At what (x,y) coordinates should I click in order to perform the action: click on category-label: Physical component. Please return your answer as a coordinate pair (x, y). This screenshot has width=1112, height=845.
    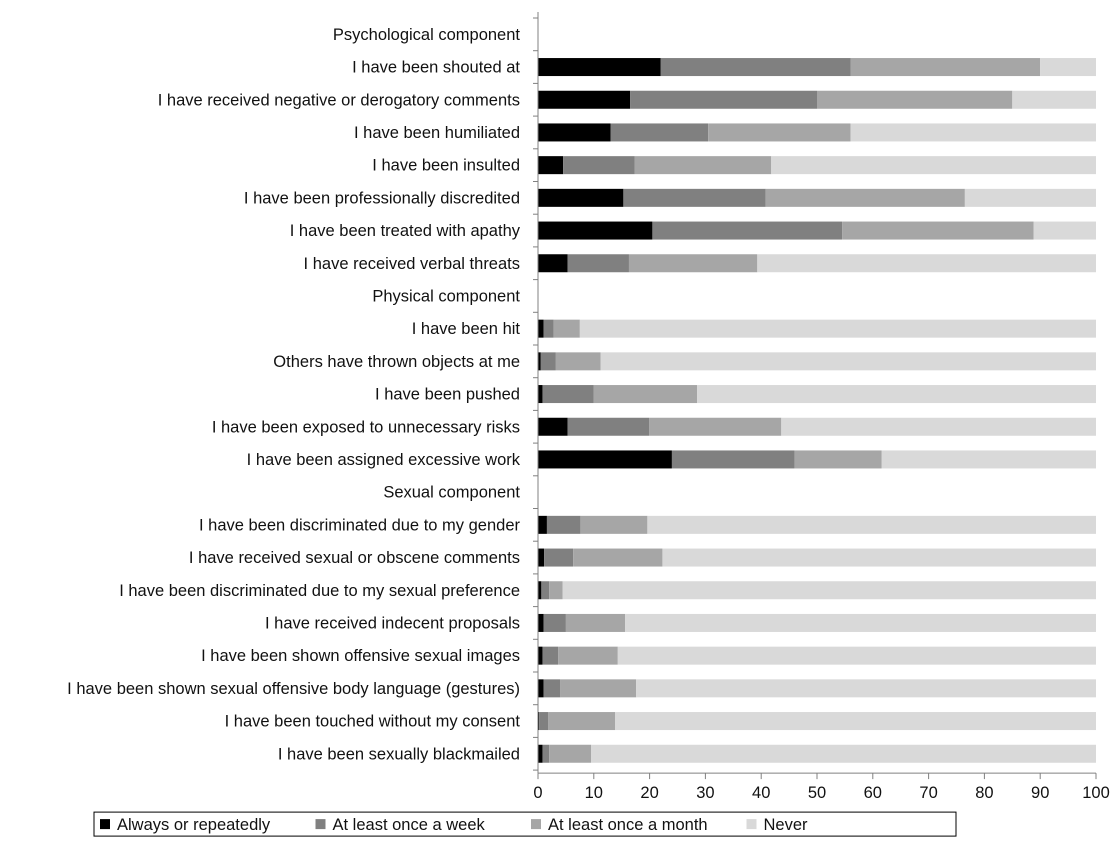
    Looking at the image, I should click on (446, 296).